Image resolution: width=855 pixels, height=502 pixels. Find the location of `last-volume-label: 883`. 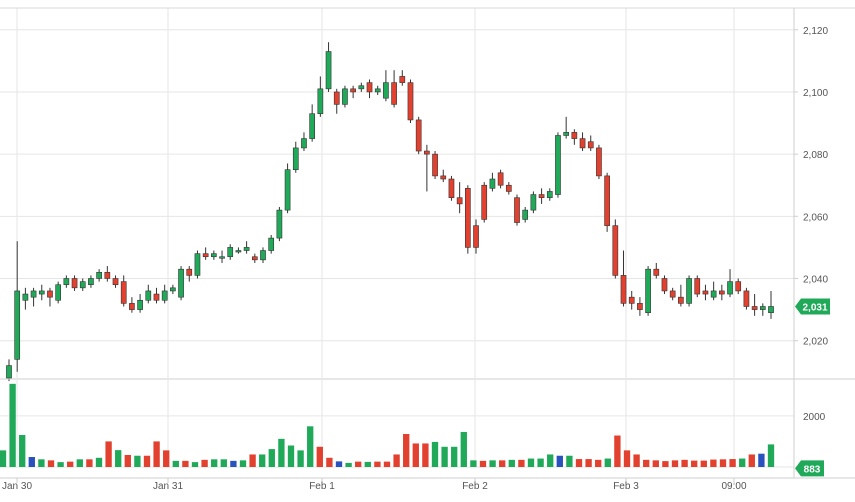

last-volume-label: 883 is located at coordinates (812, 469).